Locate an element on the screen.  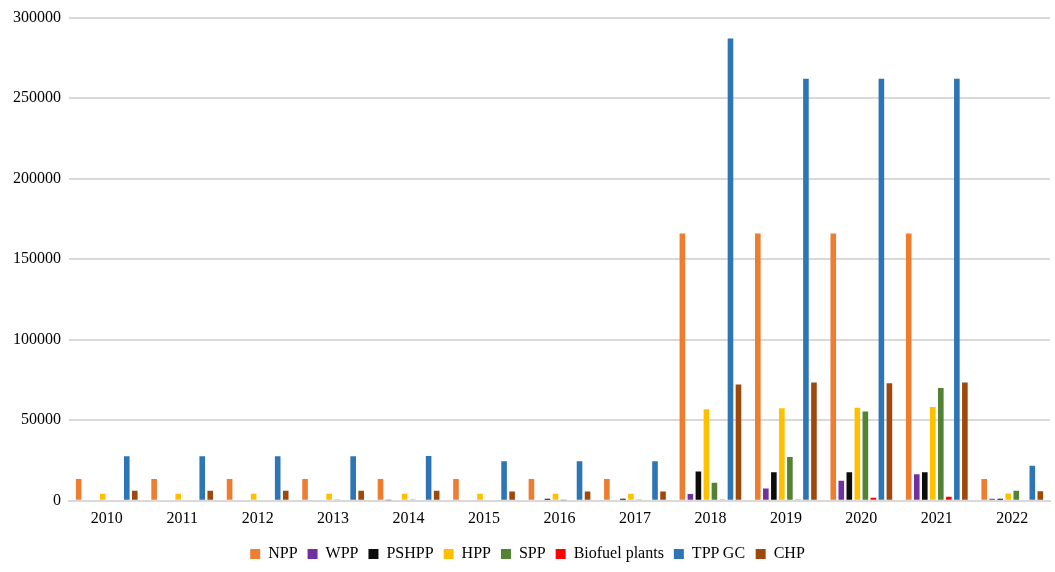
x-tick-label: 2018 is located at coordinates (710, 517).